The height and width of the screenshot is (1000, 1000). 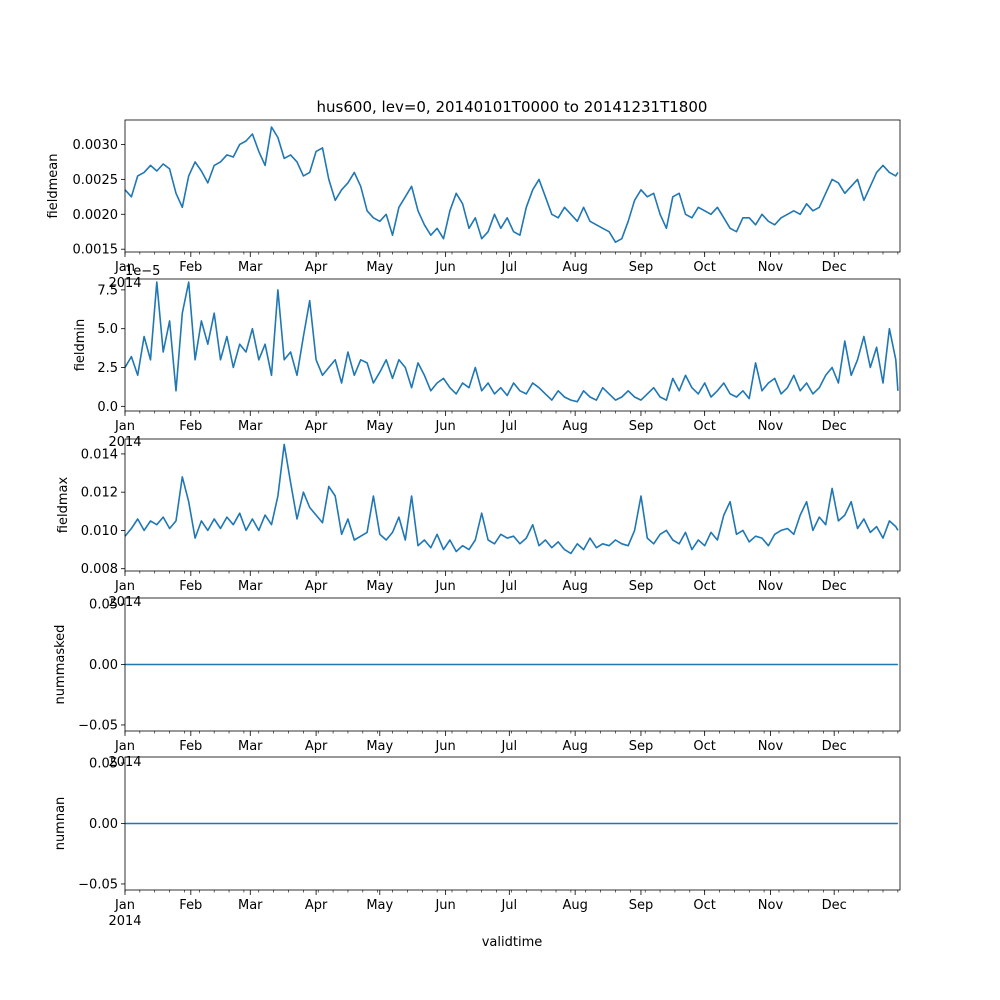 What do you see at coordinates (96, 250) in the screenshot?
I see `y-tick-label: 0.0015` at bounding box center [96, 250].